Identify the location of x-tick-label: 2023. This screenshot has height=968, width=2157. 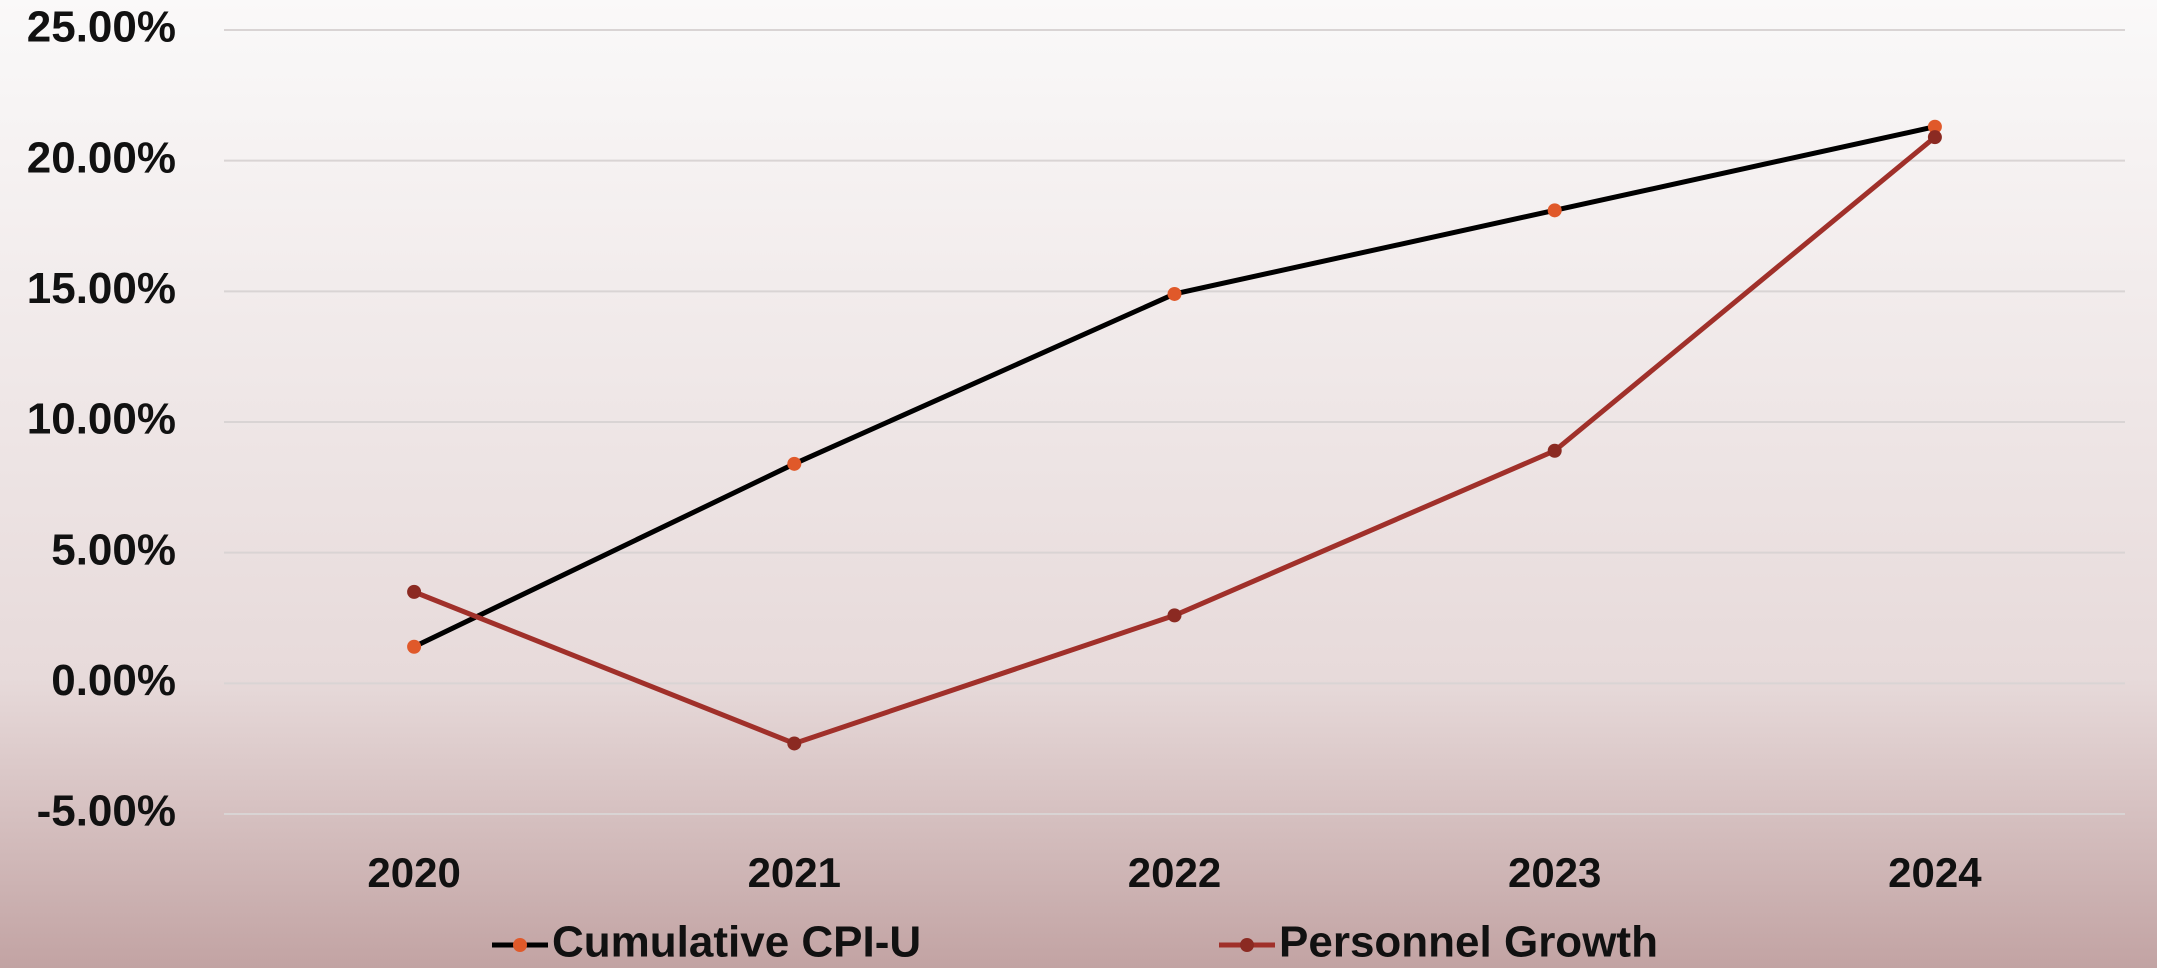
(1554, 872).